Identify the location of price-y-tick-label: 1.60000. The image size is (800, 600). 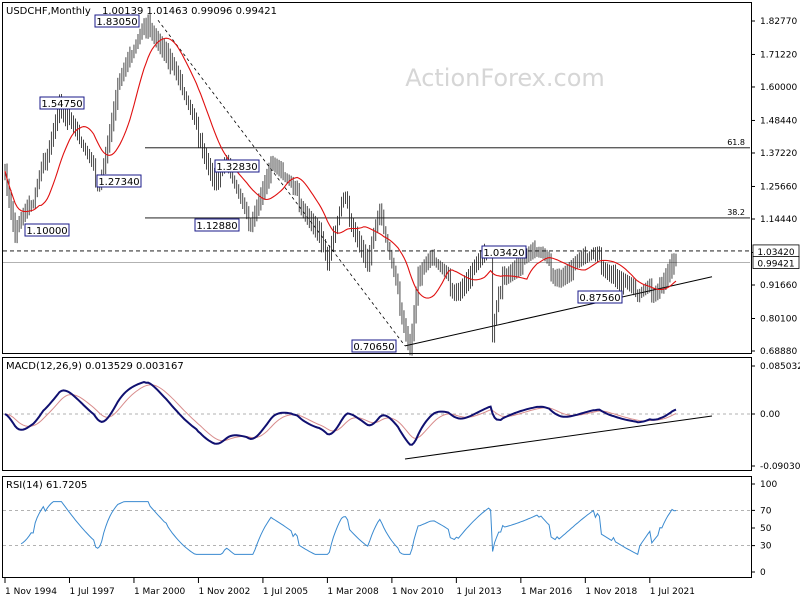
(778, 88).